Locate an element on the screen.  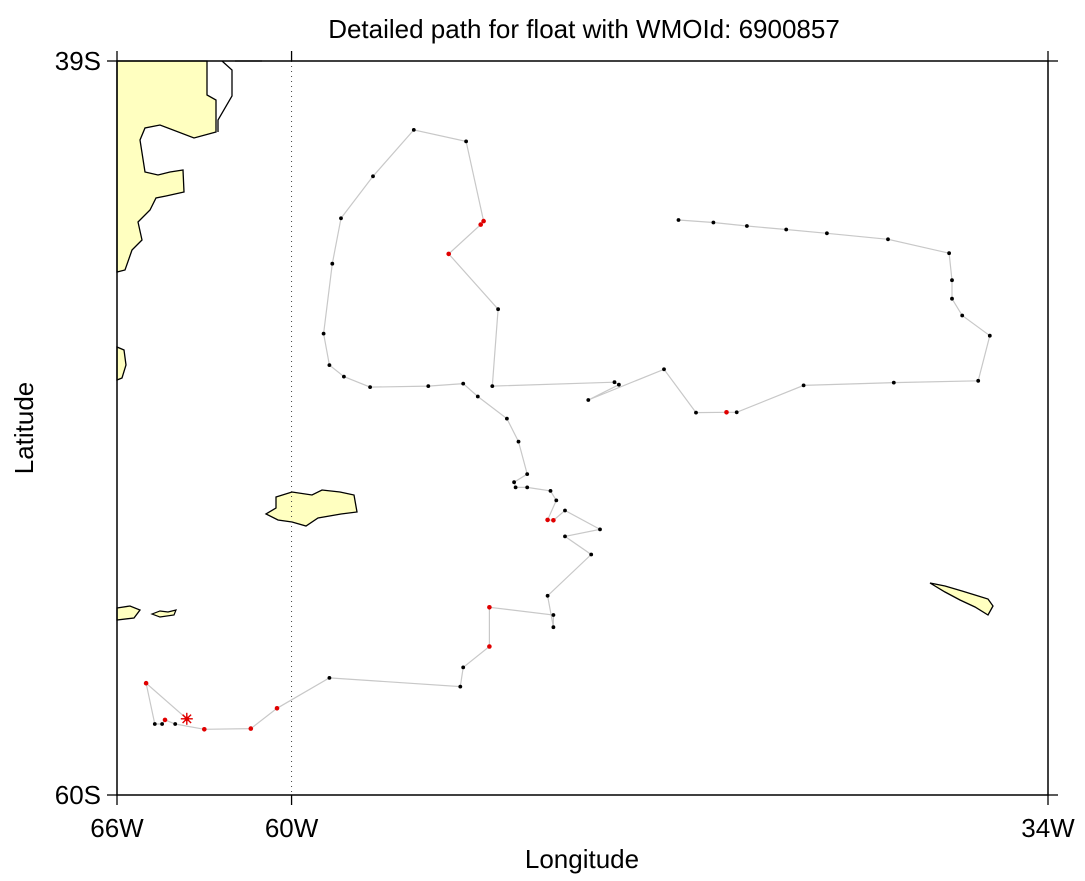
coastline-detail is located at coordinates (225, 96).